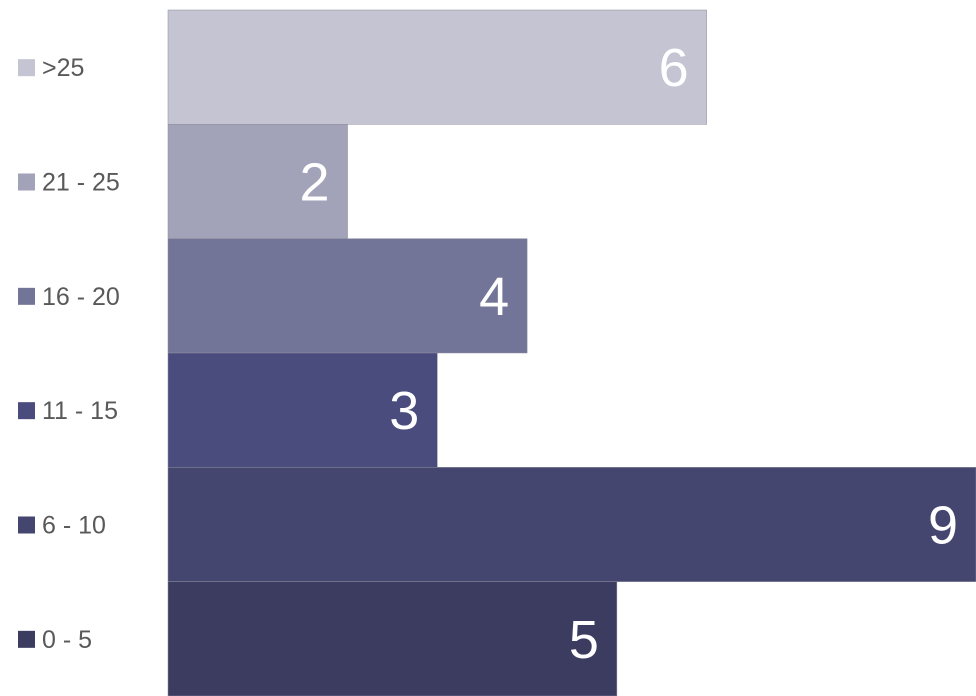  Describe the element at coordinates (674, 68) in the screenshot. I see `value-label-0: 6` at that location.